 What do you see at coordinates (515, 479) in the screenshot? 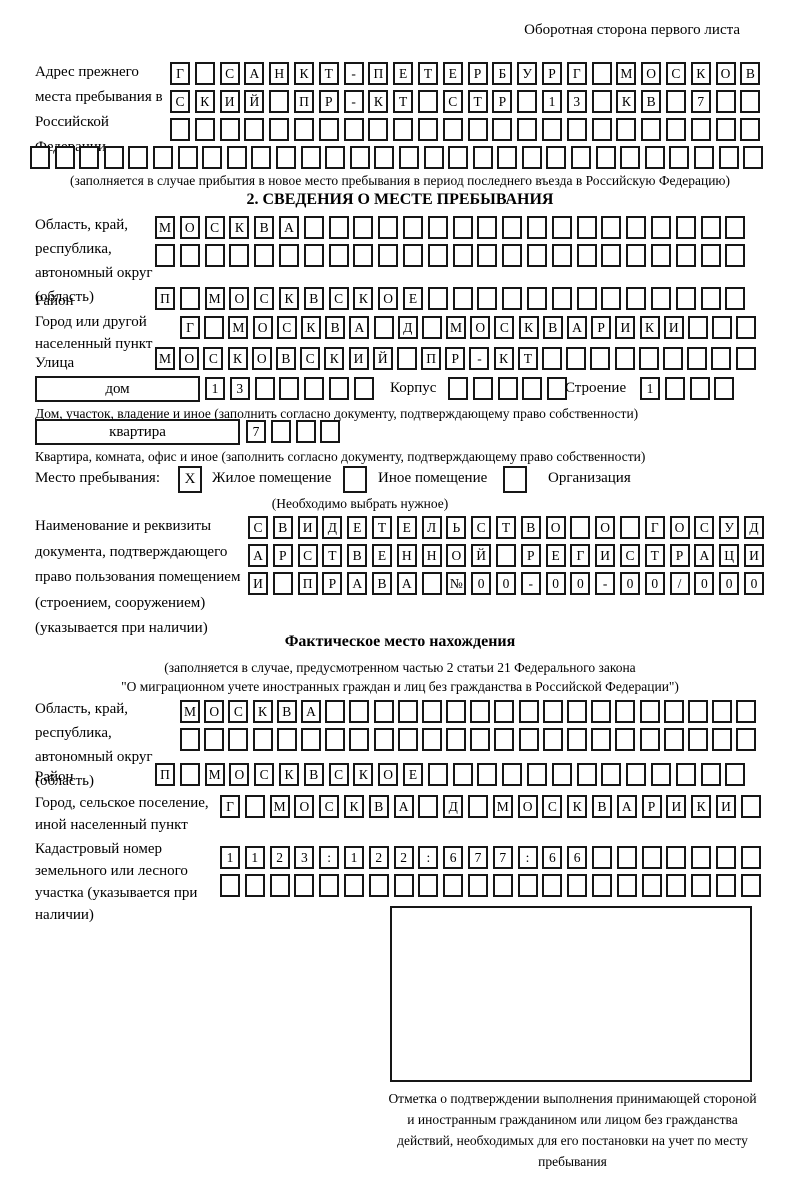
I see `checkbox-organization` at bounding box center [515, 479].